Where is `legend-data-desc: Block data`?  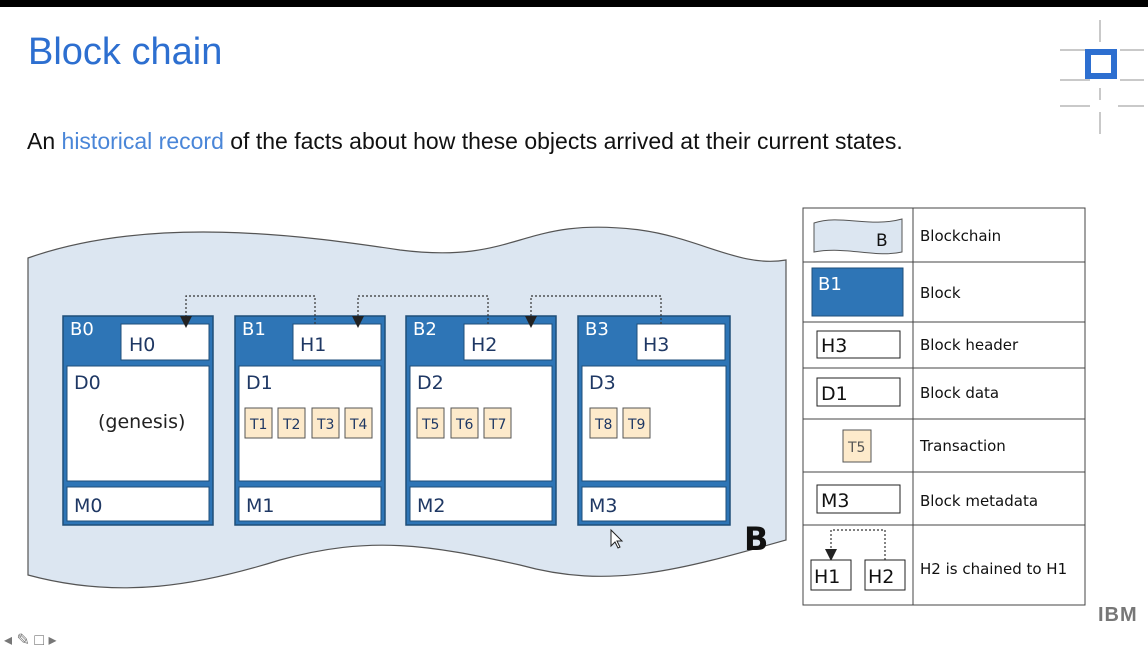
legend-data-desc: Block data is located at coordinates (959, 393).